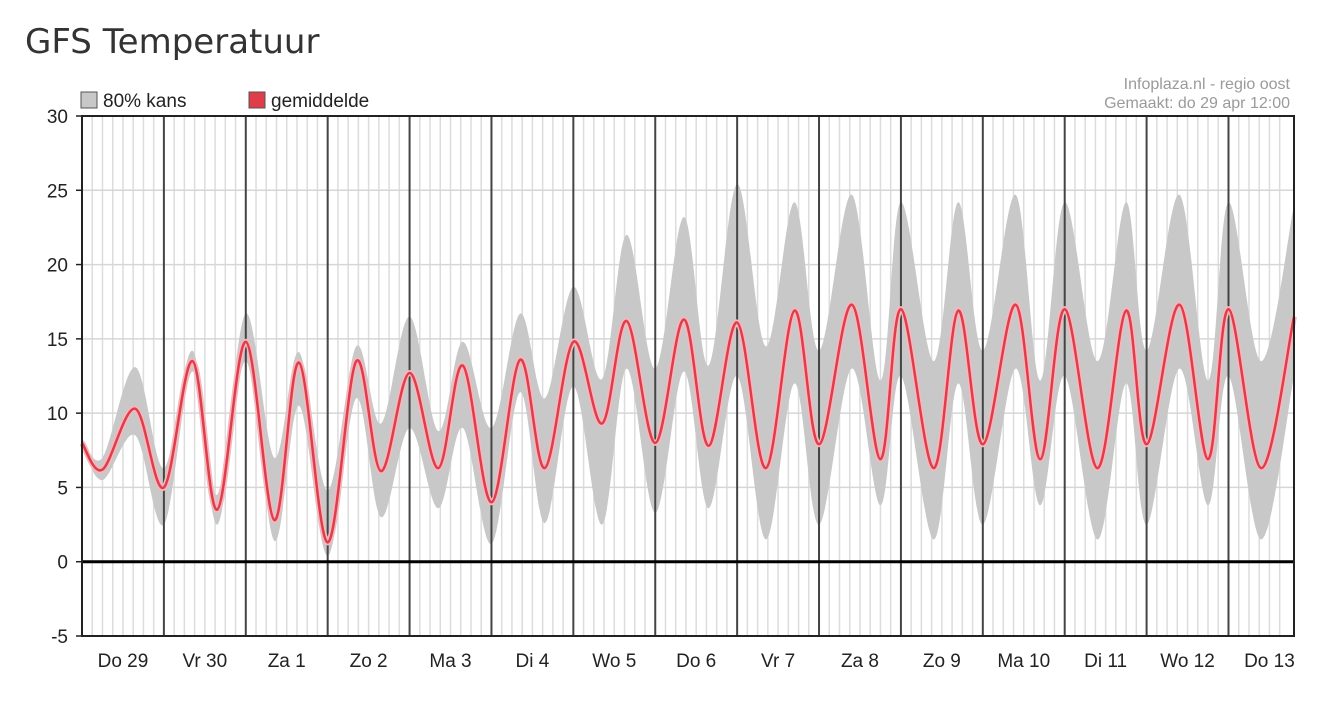 Image resolution: width=1336 pixels, height=701 pixels. I want to click on x-tick-label: Za 1, so click(287, 661).